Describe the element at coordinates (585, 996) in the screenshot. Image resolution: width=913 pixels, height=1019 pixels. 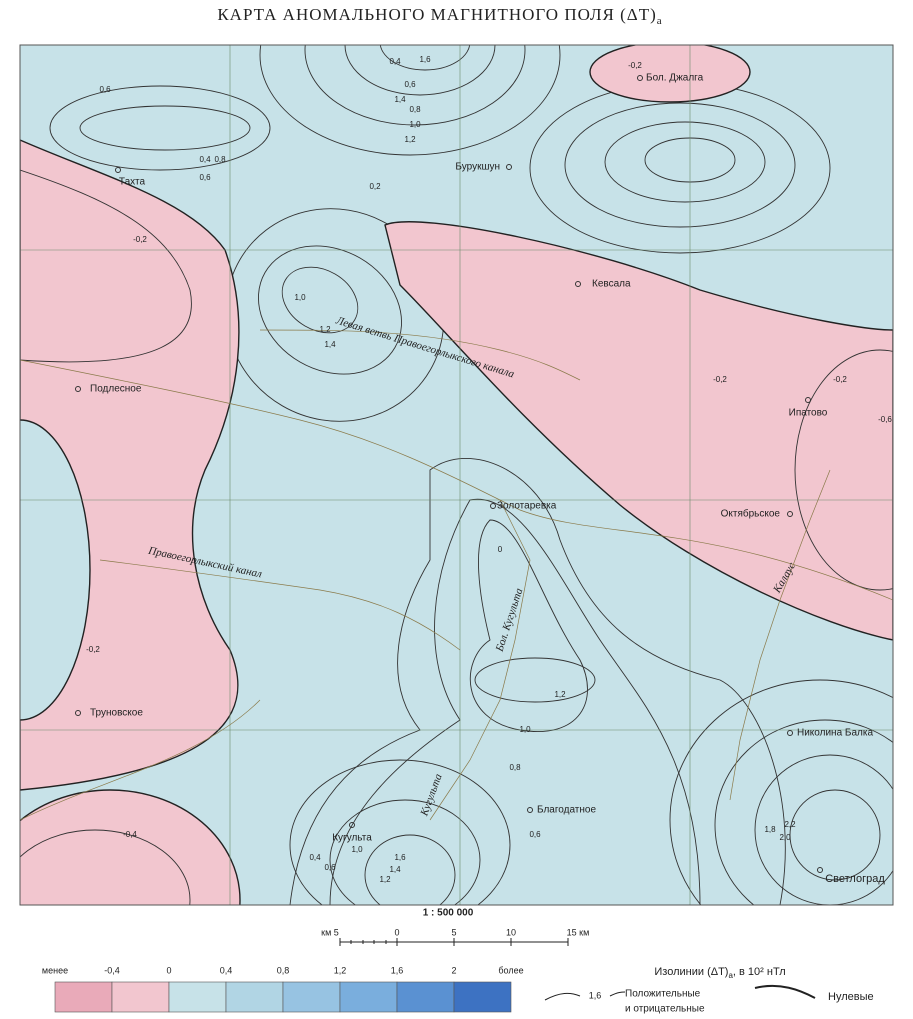
I see `isoline-sample` at that location.